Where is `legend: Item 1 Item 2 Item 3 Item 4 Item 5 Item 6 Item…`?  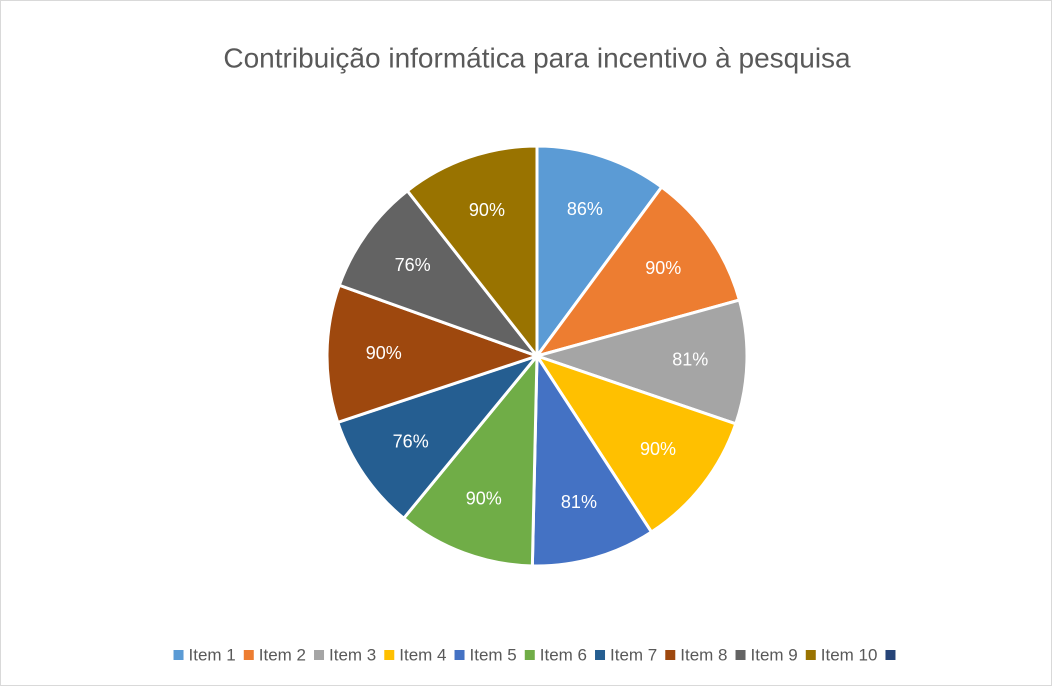 legend: Item 1 Item 2 Item 3 Item 4 Item 5 Item 6 Item… is located at coordinates (534, 654).